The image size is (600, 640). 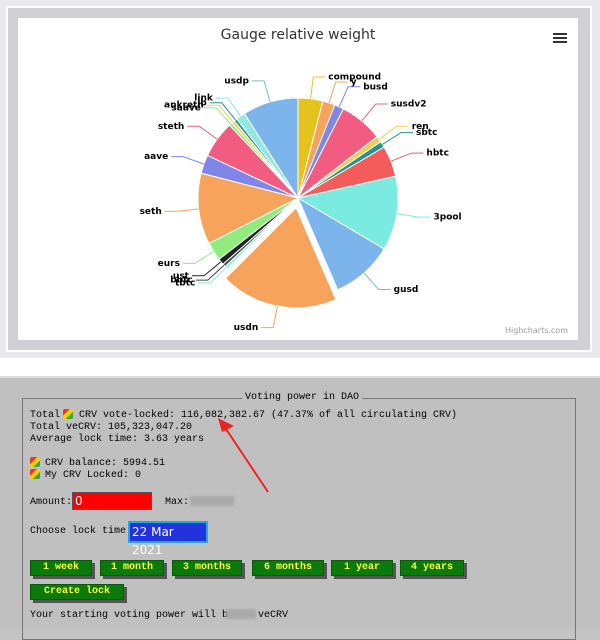 I want to click on slice-label: compound, so click(x=354, y=77).